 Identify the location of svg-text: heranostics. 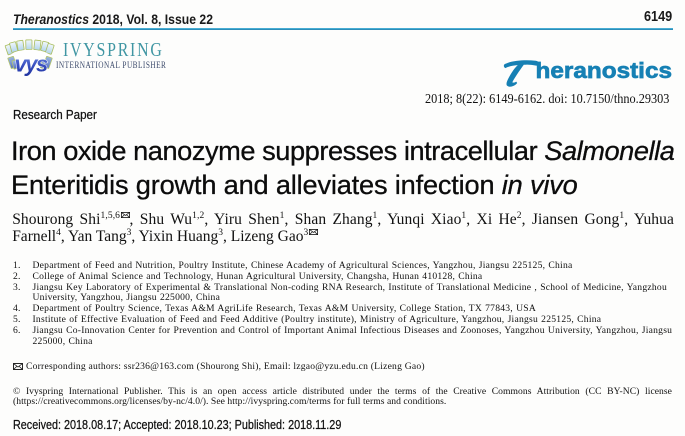
(604, 70).